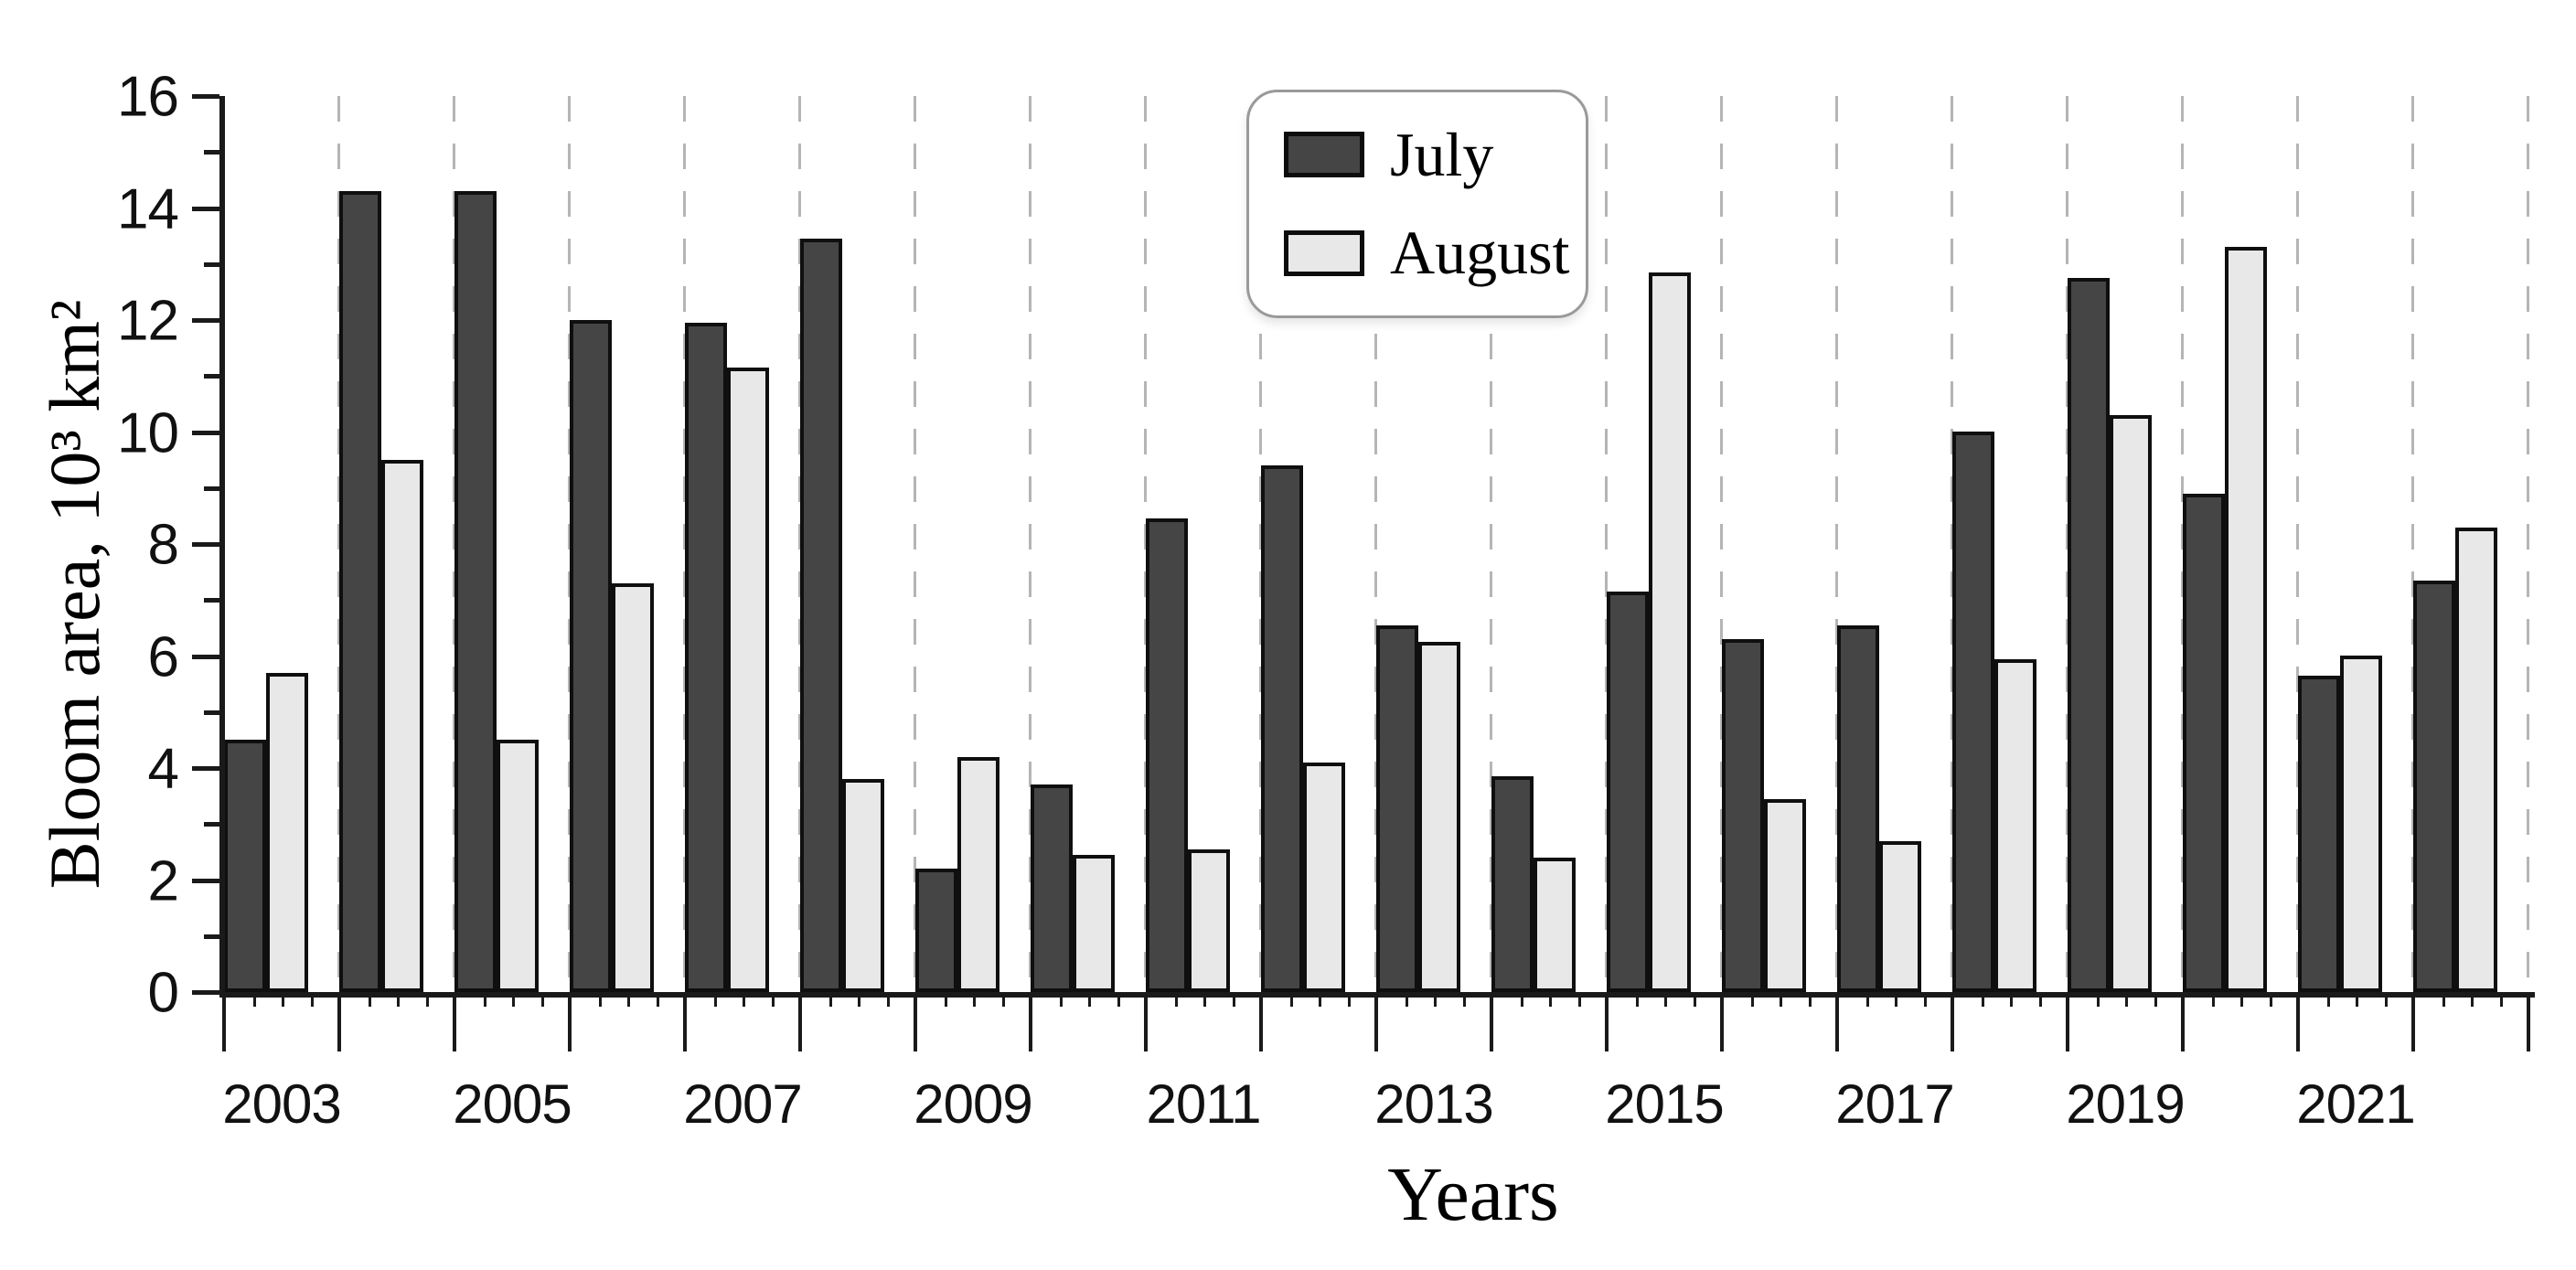 This screenshot has width=2576, height=1270. Describe the element at coordinates (1324, 252) in the screenshot. I see `legend-swatch-august` at that location.